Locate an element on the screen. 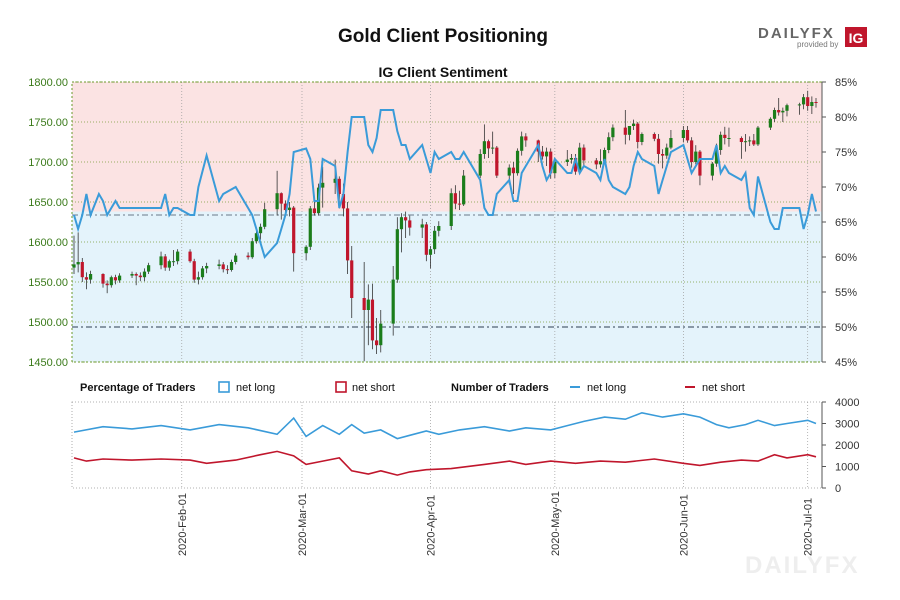  pct-tick-label: 75% is located at coordinates (846, 153).